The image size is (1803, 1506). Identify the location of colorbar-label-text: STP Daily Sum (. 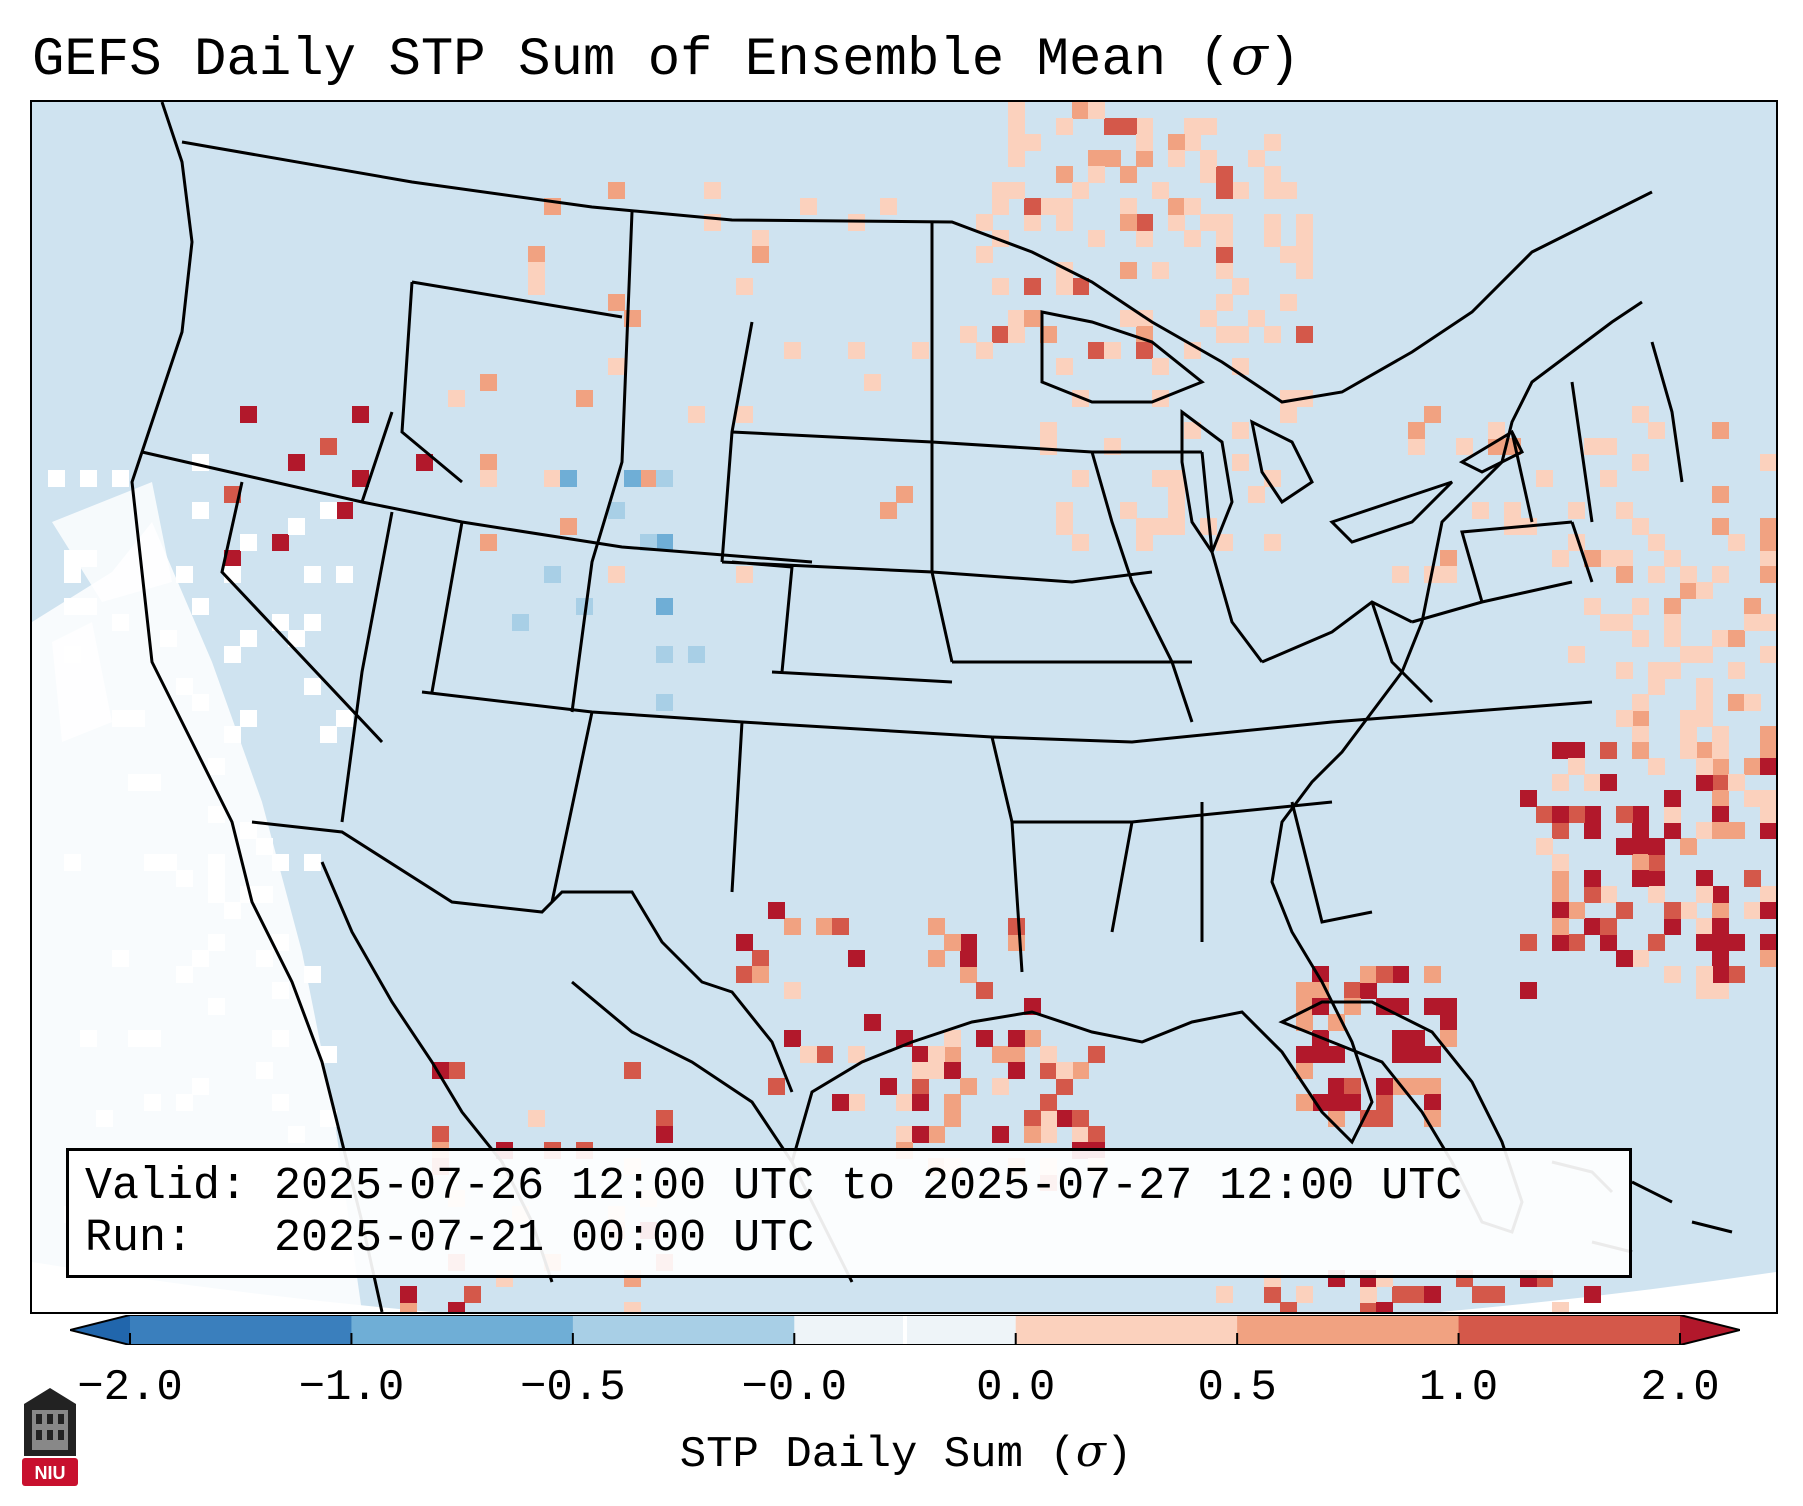
(877, 1455).